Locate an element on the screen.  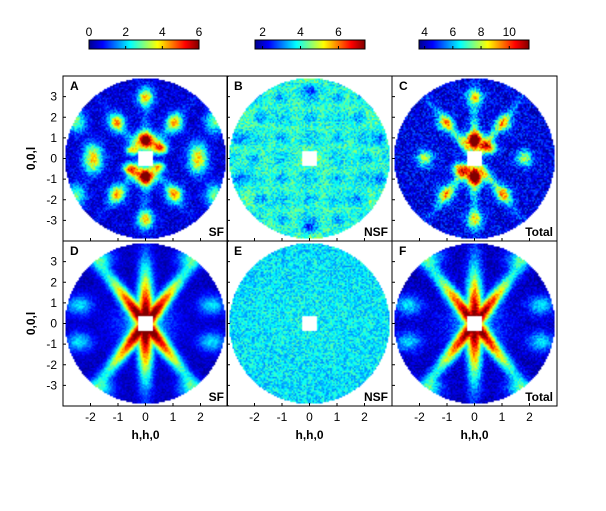
panel-b: B NSF is located at coordinates (309, 158).